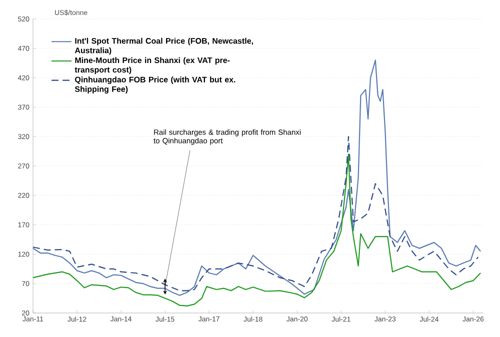  Describe the element at coordinates (163, 46) in the screenshot. I see `legend-label: Int'l Spot Thermal Coal Price (FOB, Newcastle, Australia)` at that location.